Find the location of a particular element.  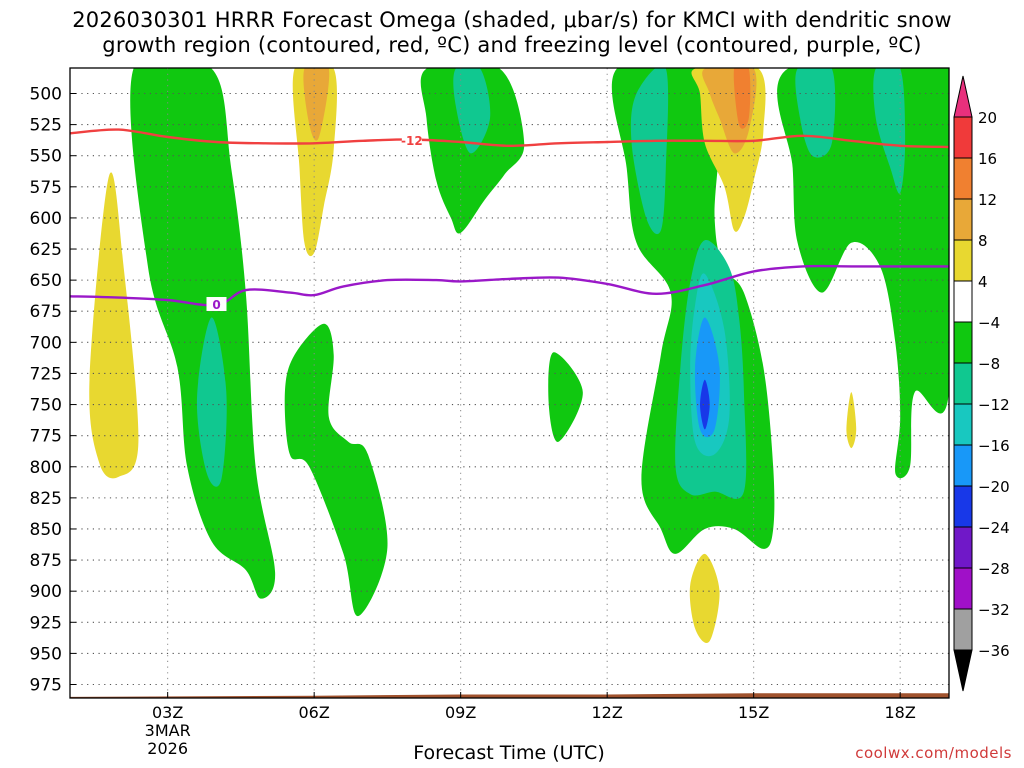

colorbar-label: −8 is located at coordinates (989, 364).